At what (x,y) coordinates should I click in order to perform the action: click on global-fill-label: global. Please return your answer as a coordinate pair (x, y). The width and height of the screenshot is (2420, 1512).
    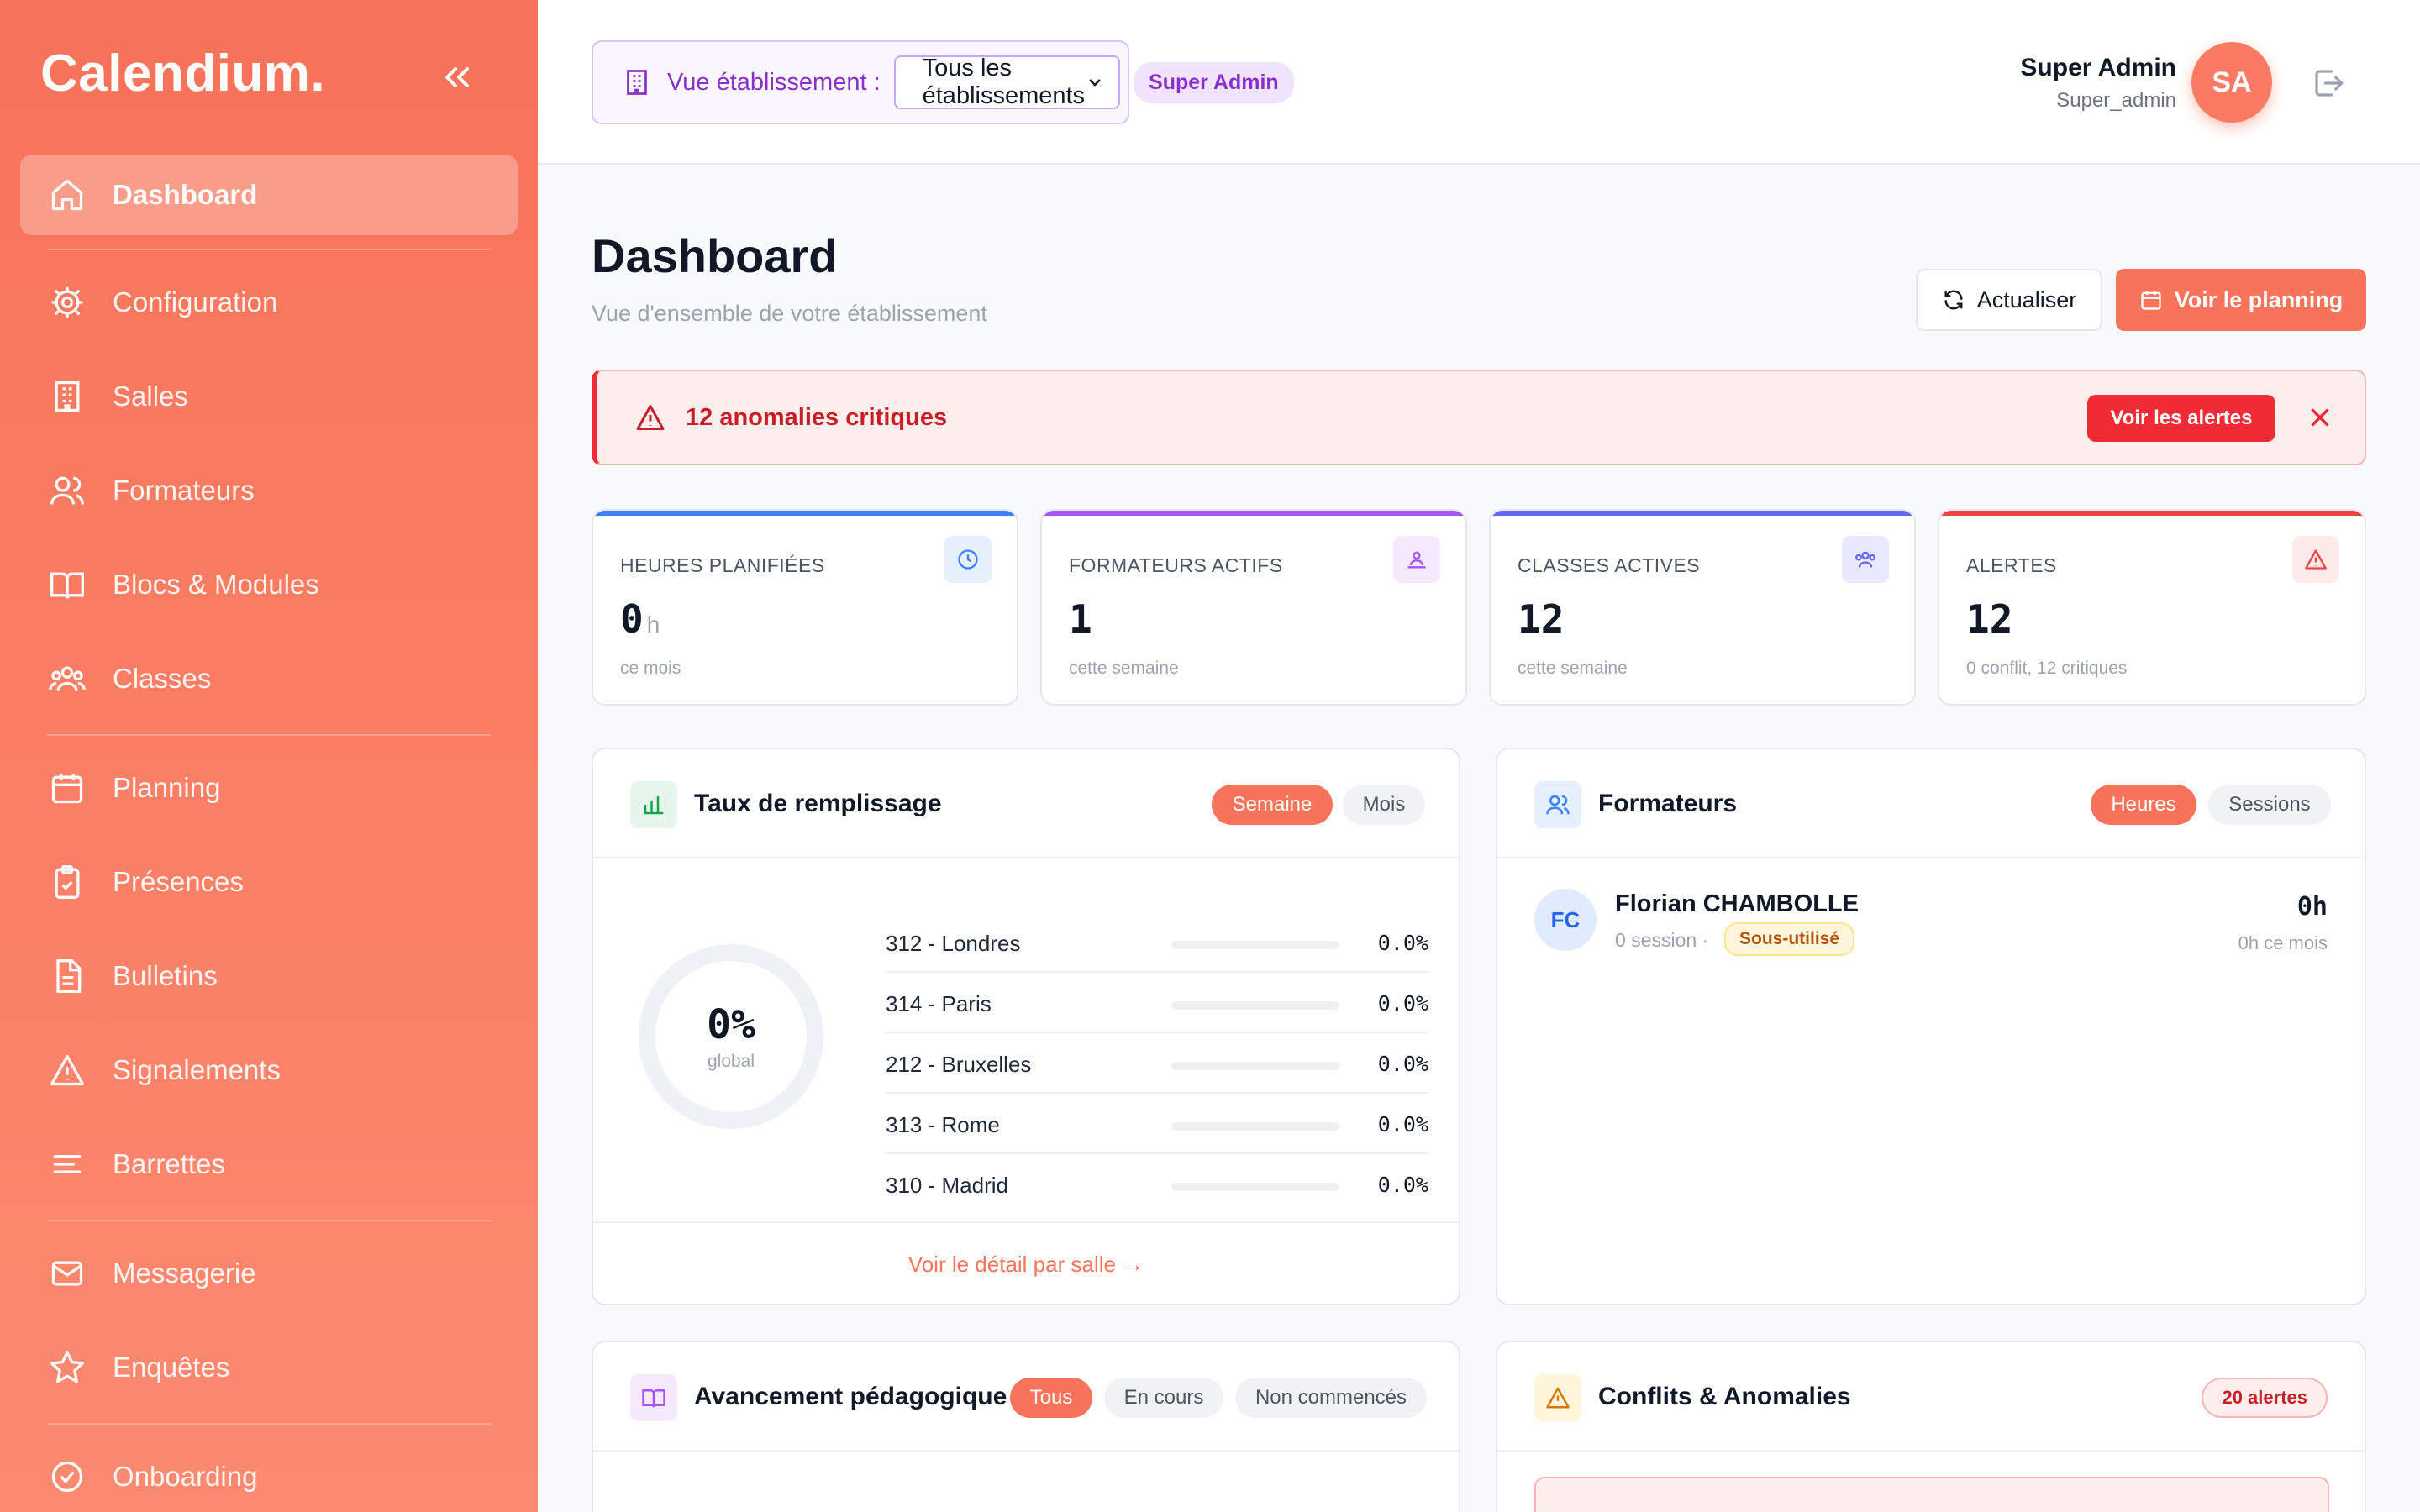
    Looking at the image, I should click on (731, 1061).